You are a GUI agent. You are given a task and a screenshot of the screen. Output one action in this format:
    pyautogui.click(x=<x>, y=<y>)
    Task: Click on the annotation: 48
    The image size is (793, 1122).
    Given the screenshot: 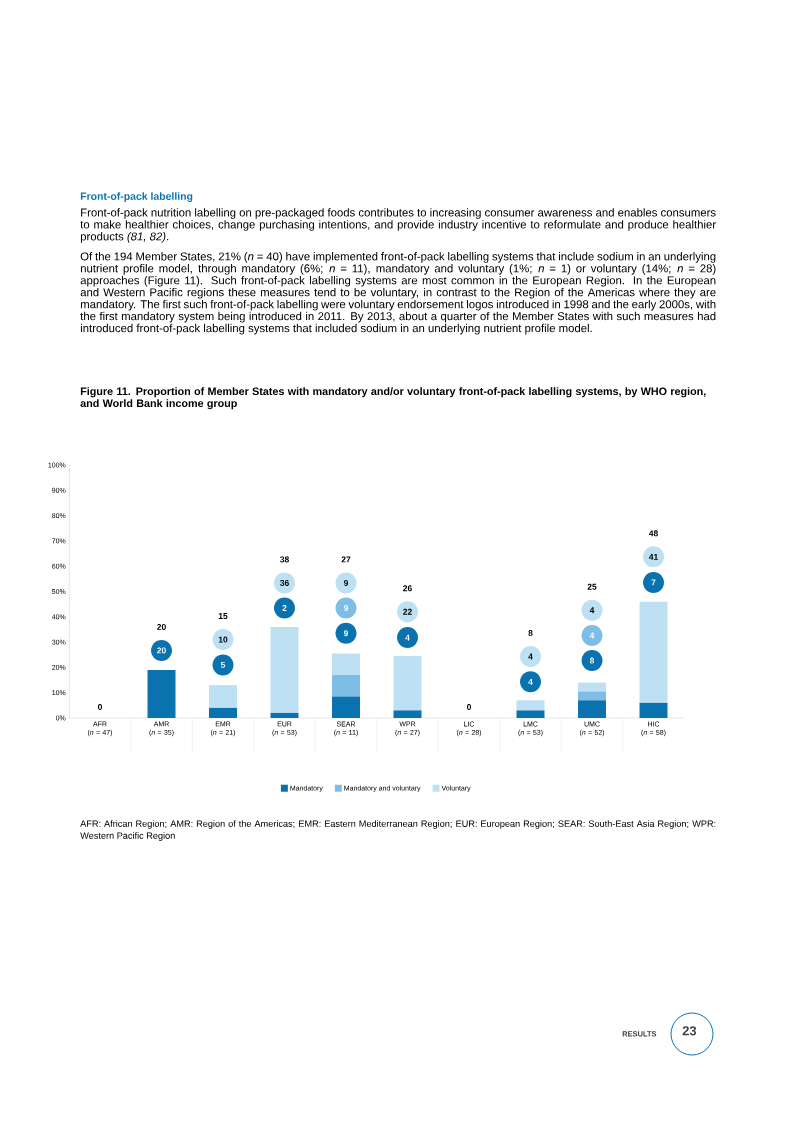 What is the action you would take?
    pyautogui.click(x=653, y=533)
    